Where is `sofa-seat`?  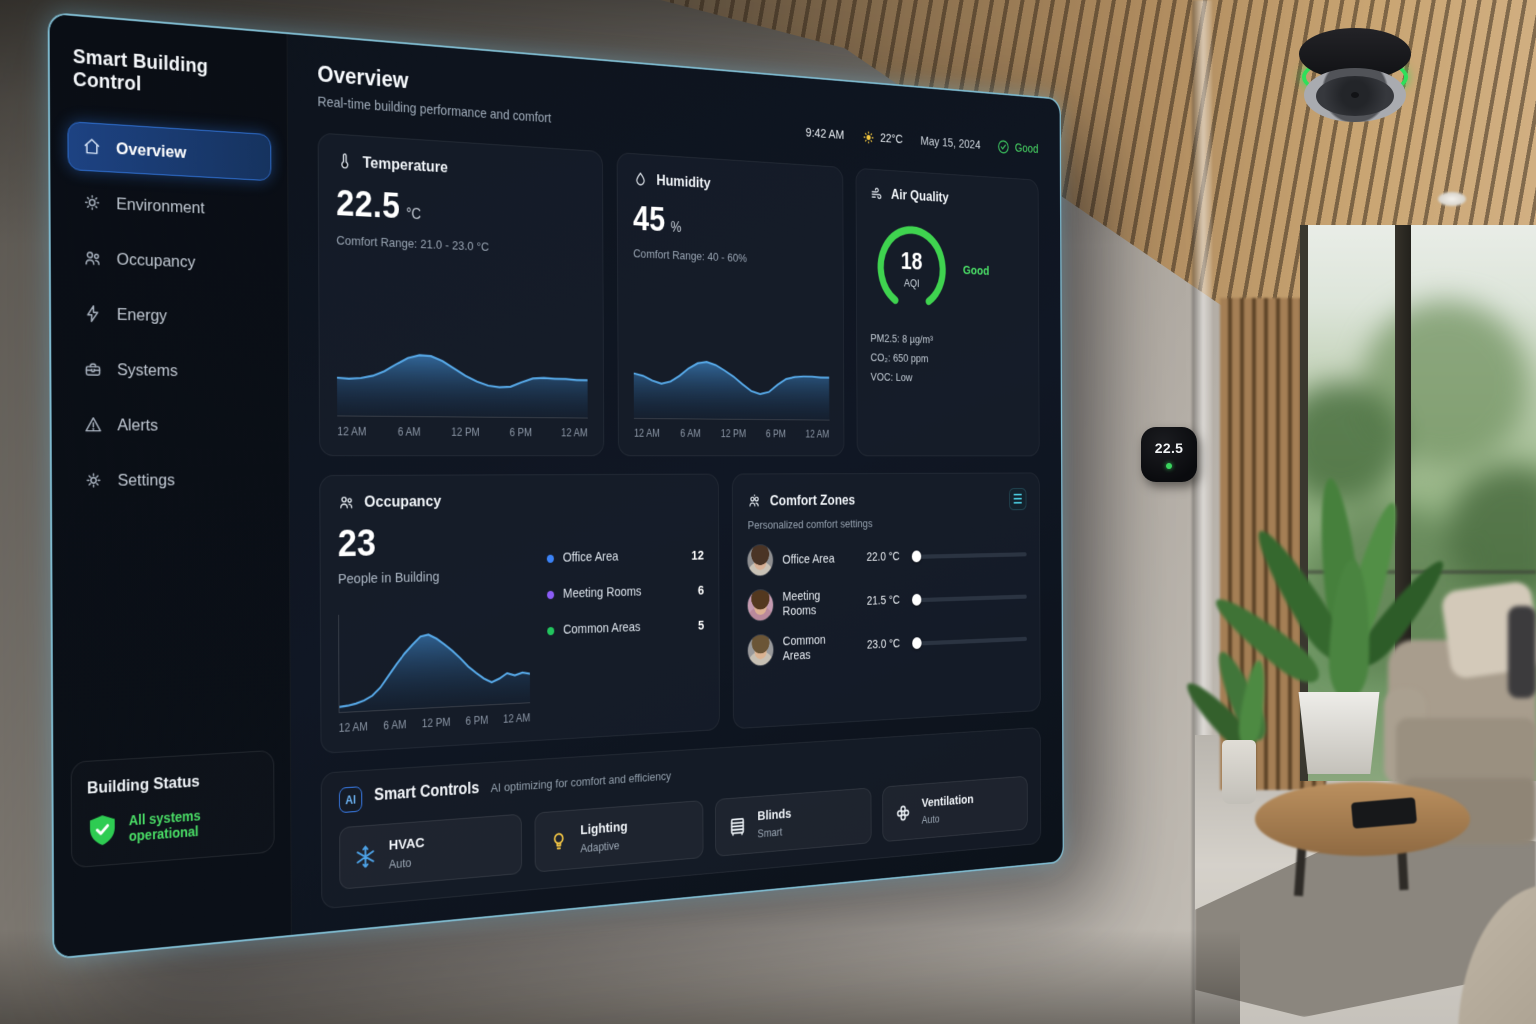 sofa-seat is located at coordinates (1466, 753).